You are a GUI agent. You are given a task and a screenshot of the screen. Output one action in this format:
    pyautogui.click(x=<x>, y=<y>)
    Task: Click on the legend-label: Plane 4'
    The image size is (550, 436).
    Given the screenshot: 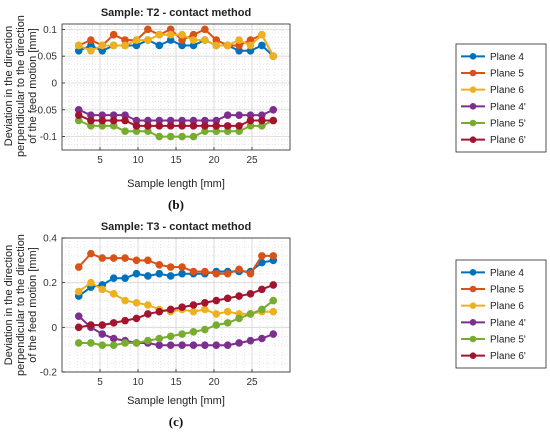 What is the action you would take?
    pyautogui.click(x=508, y=107)
    